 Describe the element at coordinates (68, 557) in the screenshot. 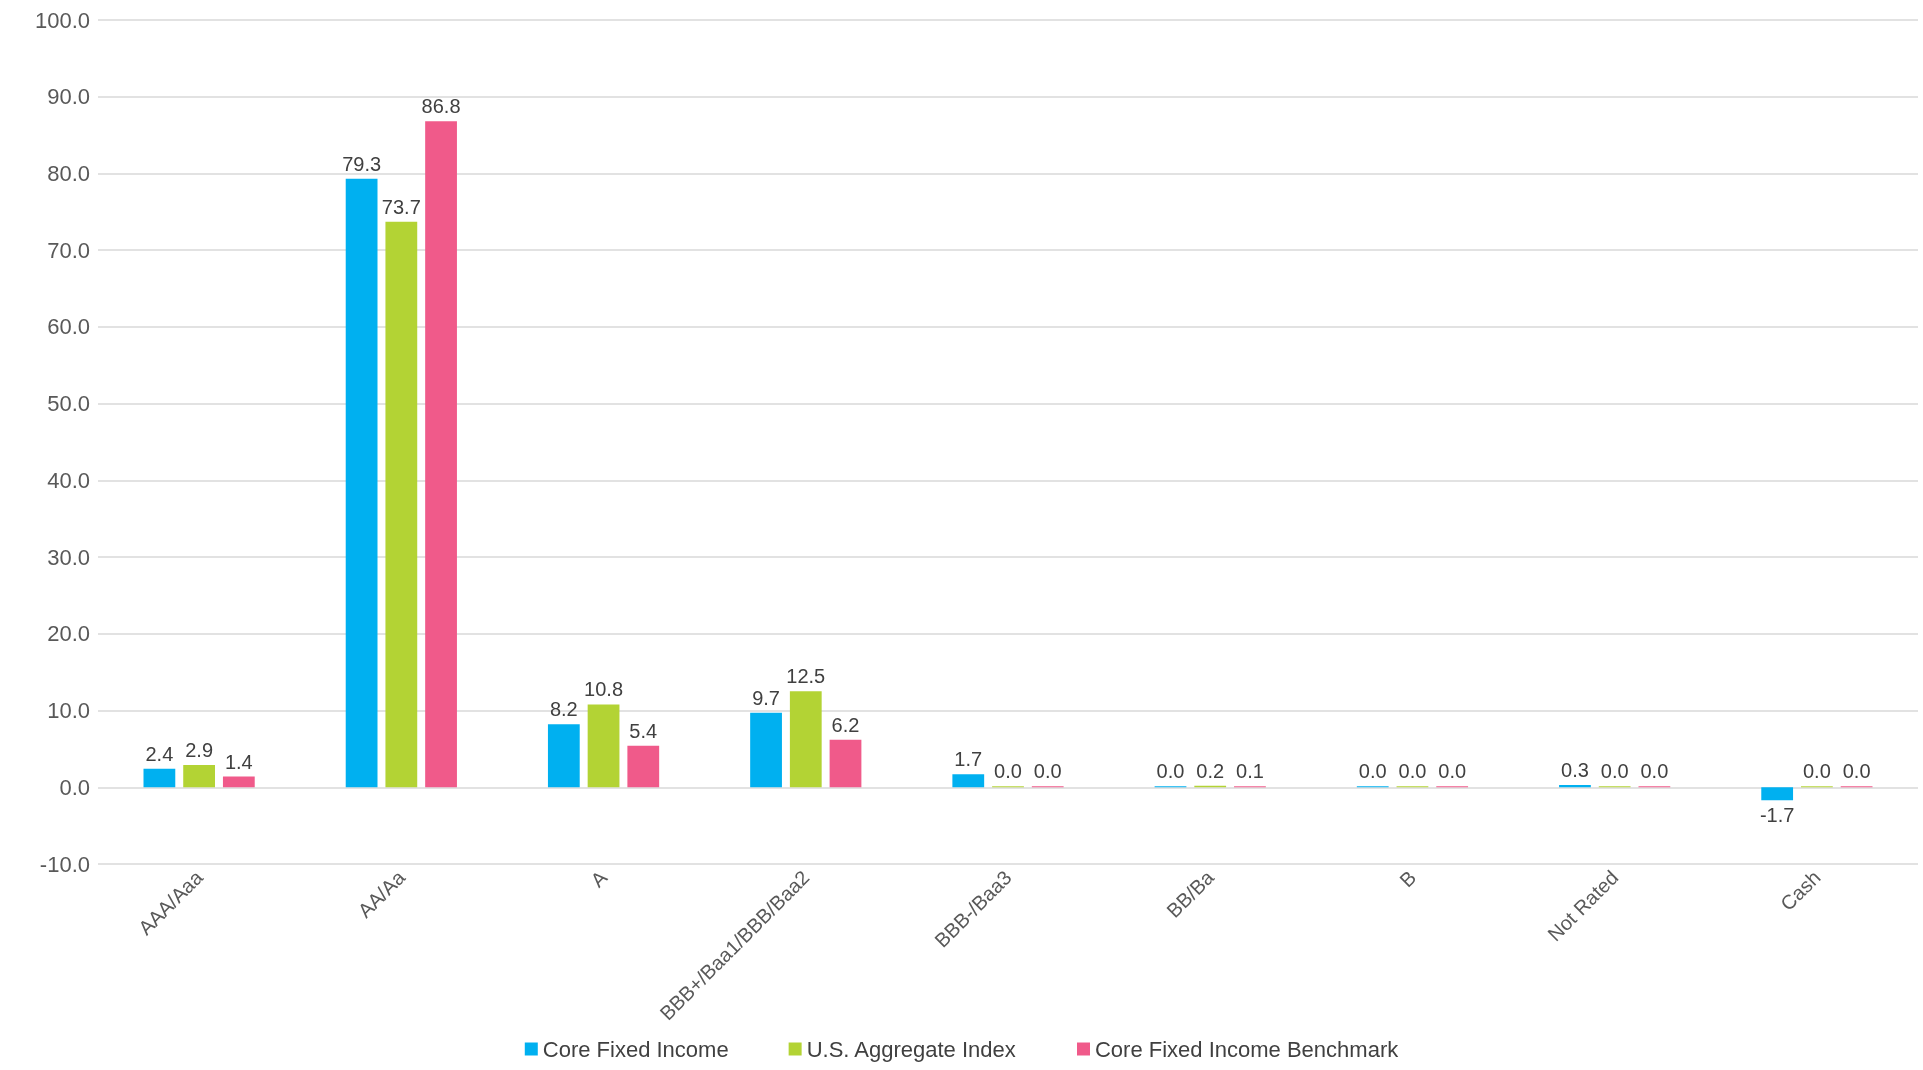

I see `y-tick-label: 30.0` at that location.